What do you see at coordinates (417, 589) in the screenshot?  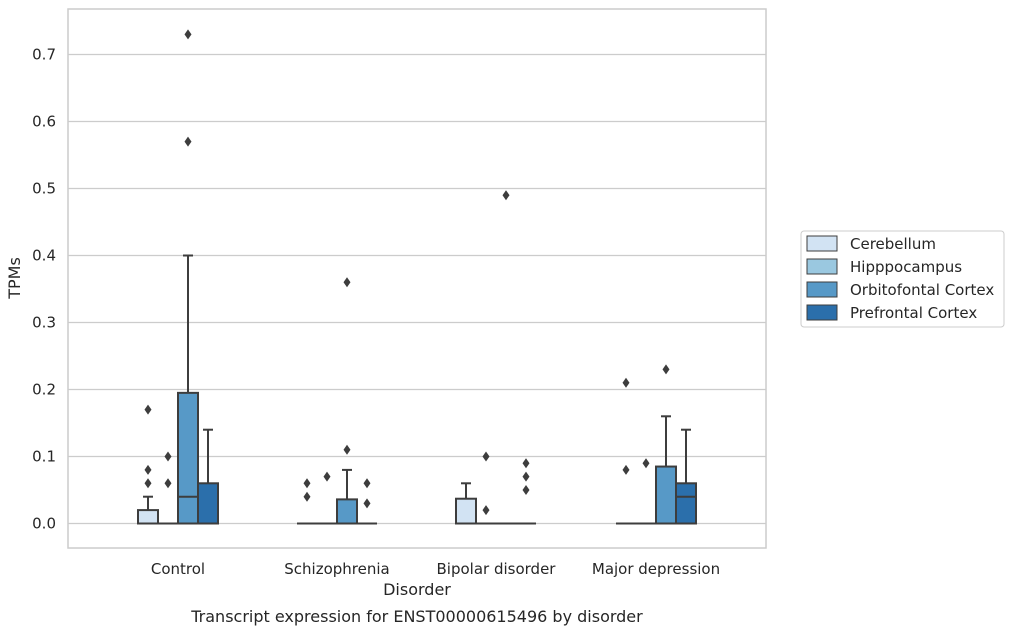 I see `x-axis-title: Disorder` at bounding box center [417, 589].